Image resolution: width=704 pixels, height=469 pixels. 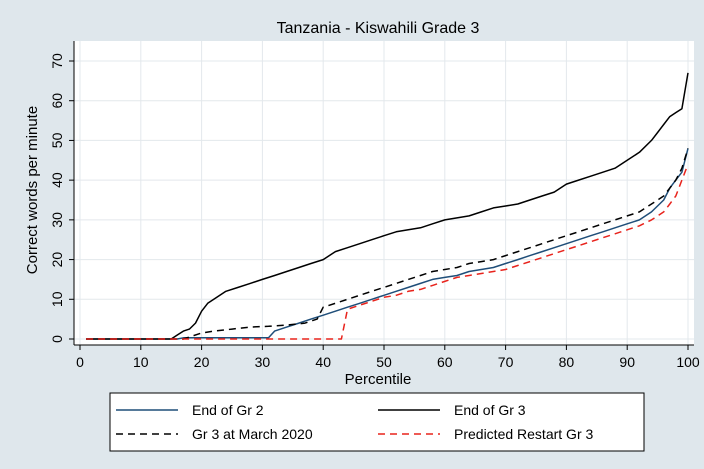 I want to click on x-tick-label: 90, so click(x=627, y=362).